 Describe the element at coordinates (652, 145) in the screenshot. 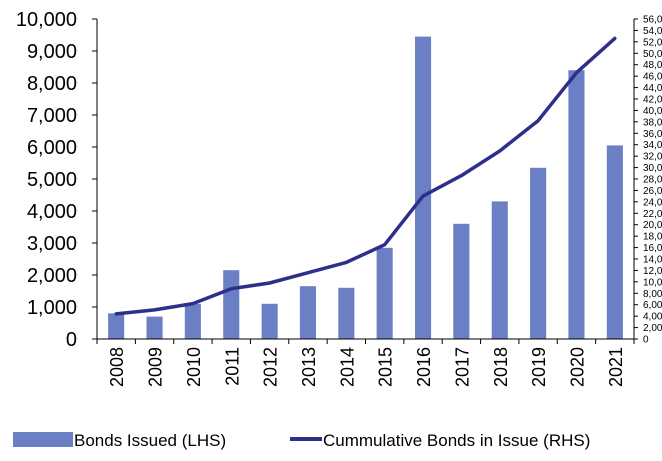

I see `right-tick-label: 34,000` at that location.